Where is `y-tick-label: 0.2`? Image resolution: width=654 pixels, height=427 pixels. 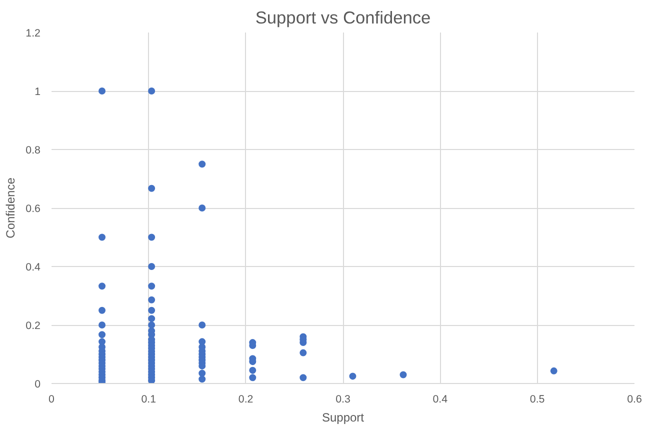
y-tick-label: 0.2 is located at coordinates (33, 326).